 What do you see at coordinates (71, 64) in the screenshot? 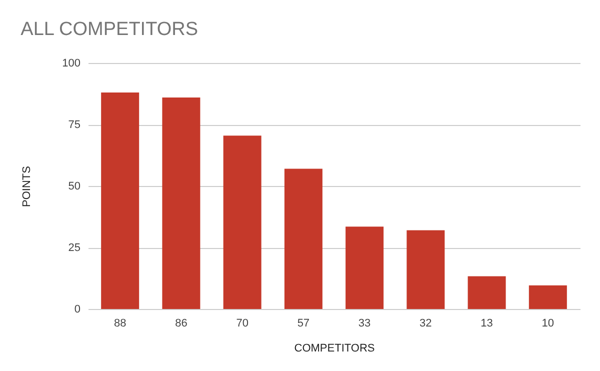
I see `y-tick-label: 100` at bounding box center [71, 64].